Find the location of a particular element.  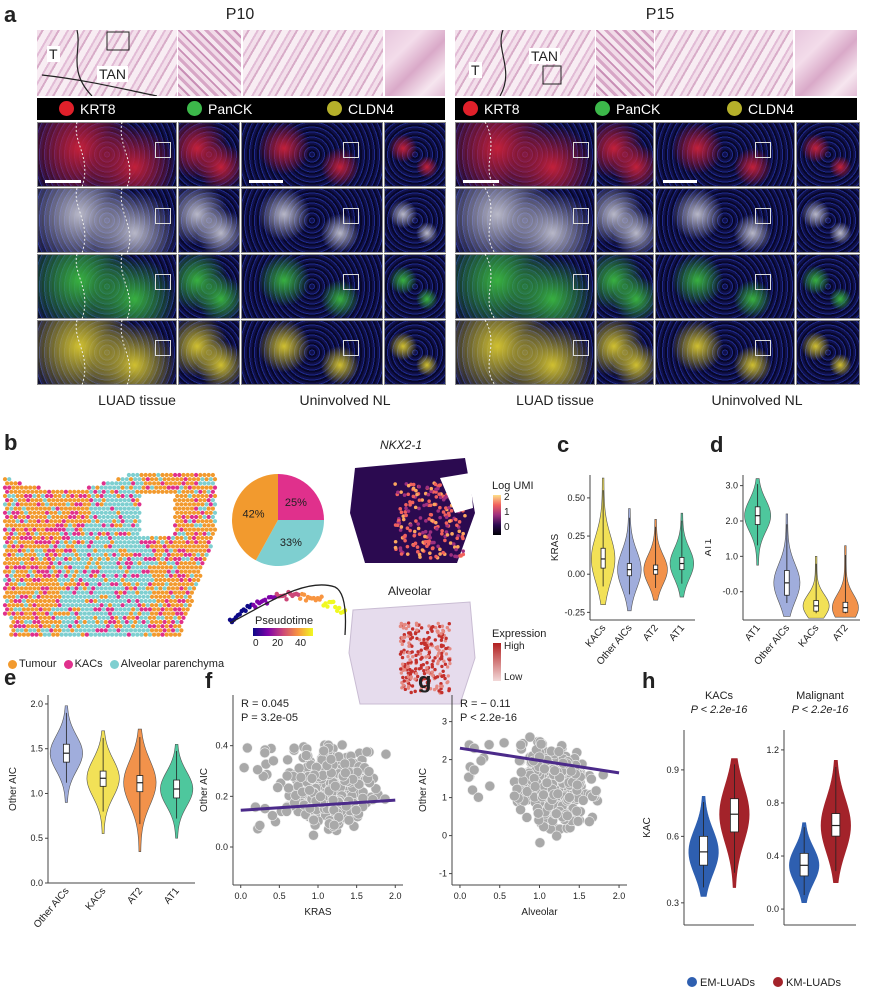

tumour-boundary is located at coordinates (490, 352).